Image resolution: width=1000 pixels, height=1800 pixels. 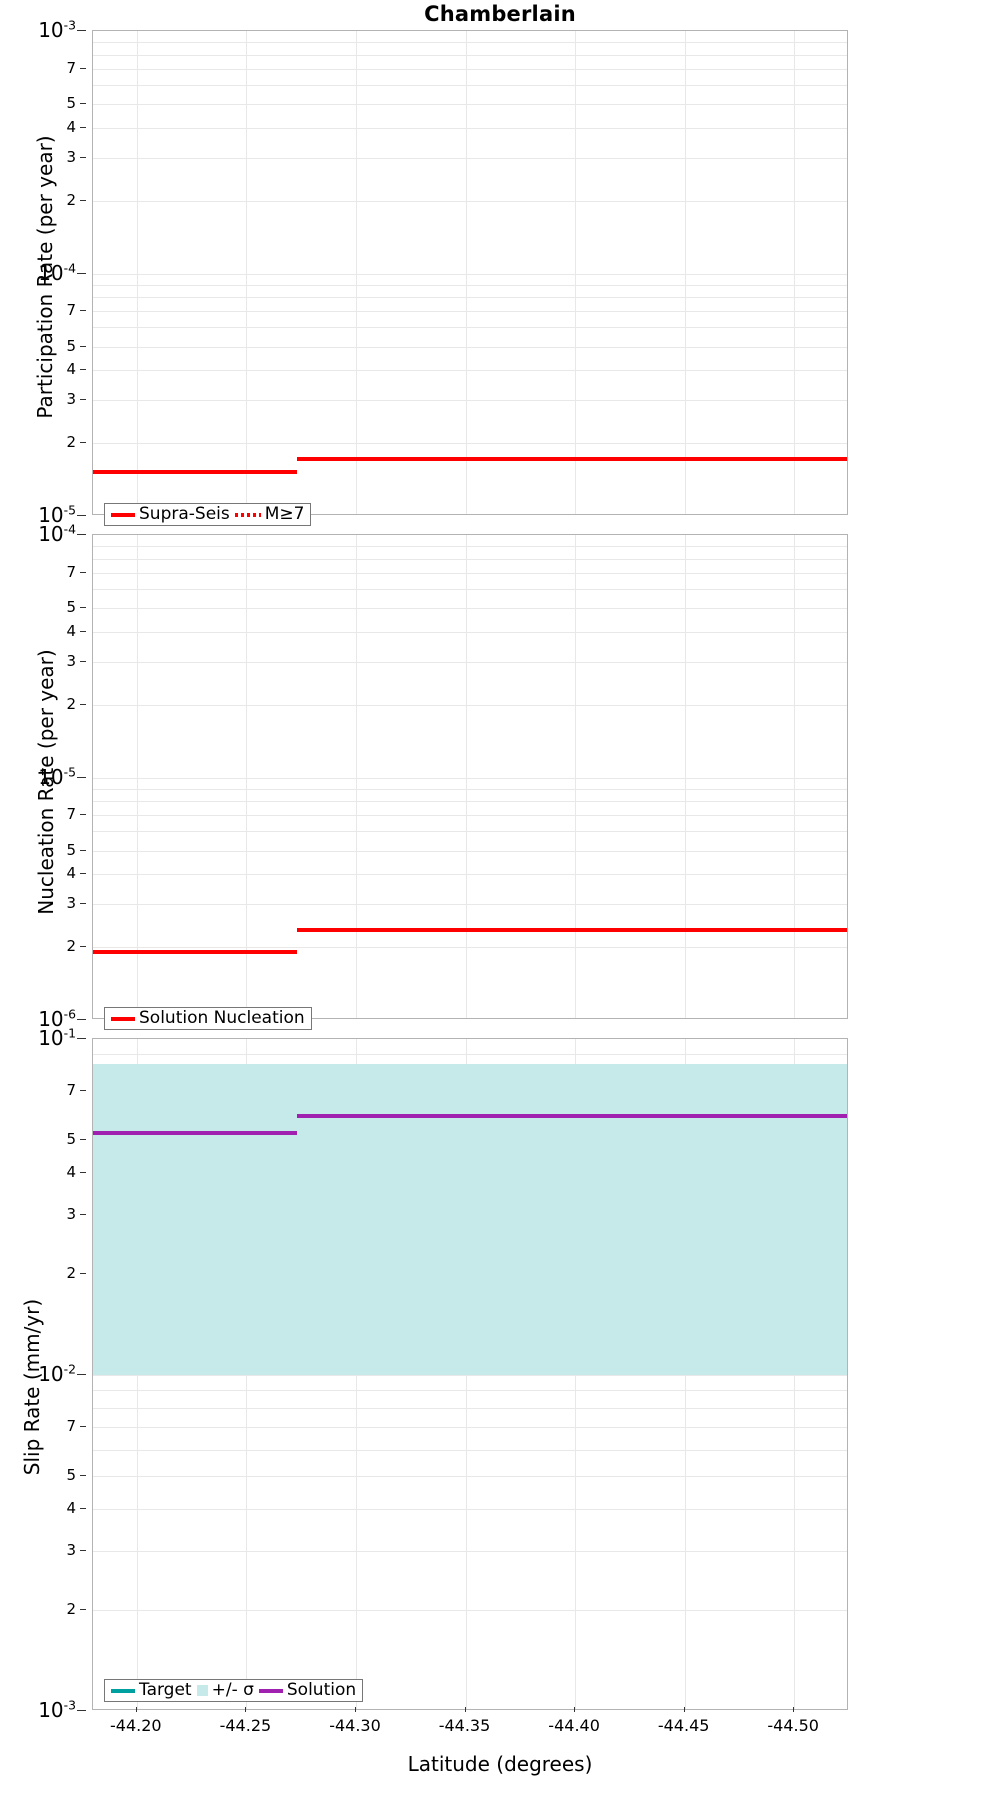 I want to click on panel3-legend: Target +/- σ Solution, so click(x=234, y=1690).